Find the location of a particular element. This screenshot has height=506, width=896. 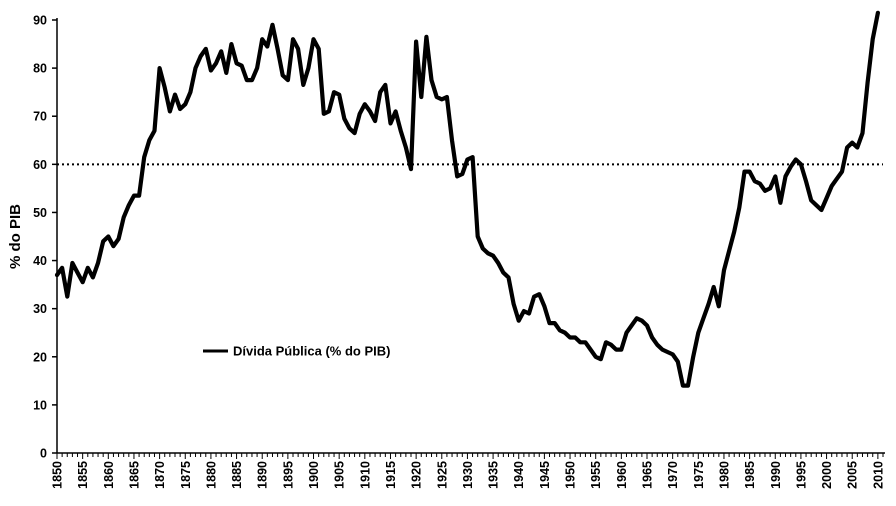

y-axis-label: % do PIB is located at coordinates (15, 236).